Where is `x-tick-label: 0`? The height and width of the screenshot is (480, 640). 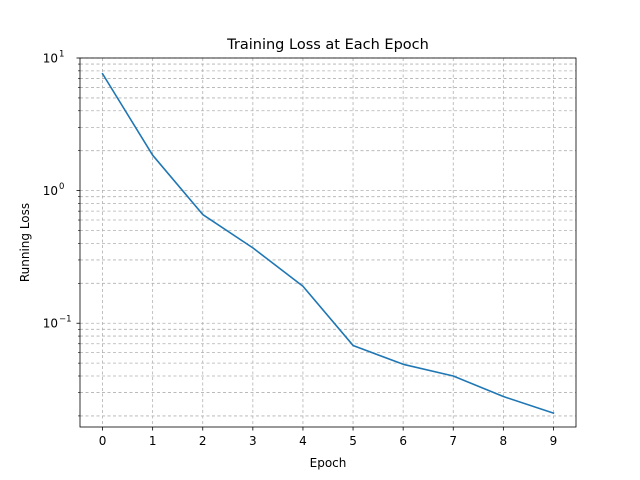 x-tick-label: 0 is located at coordinates (103, 441).